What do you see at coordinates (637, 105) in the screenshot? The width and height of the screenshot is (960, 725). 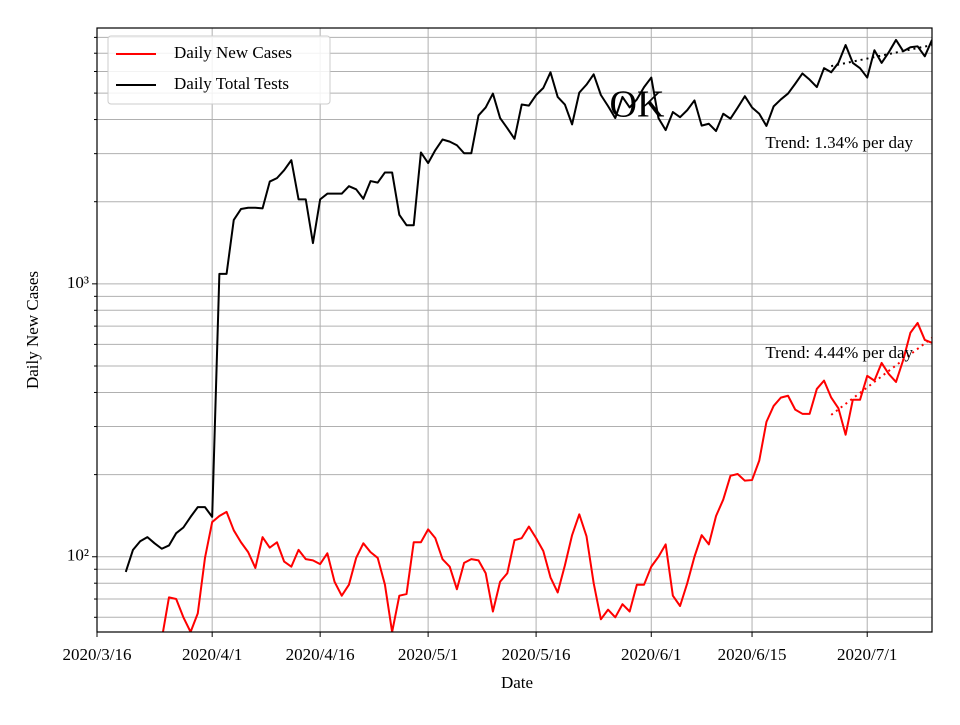 I see `chart-title: OK` at bounding box center [637, 105].